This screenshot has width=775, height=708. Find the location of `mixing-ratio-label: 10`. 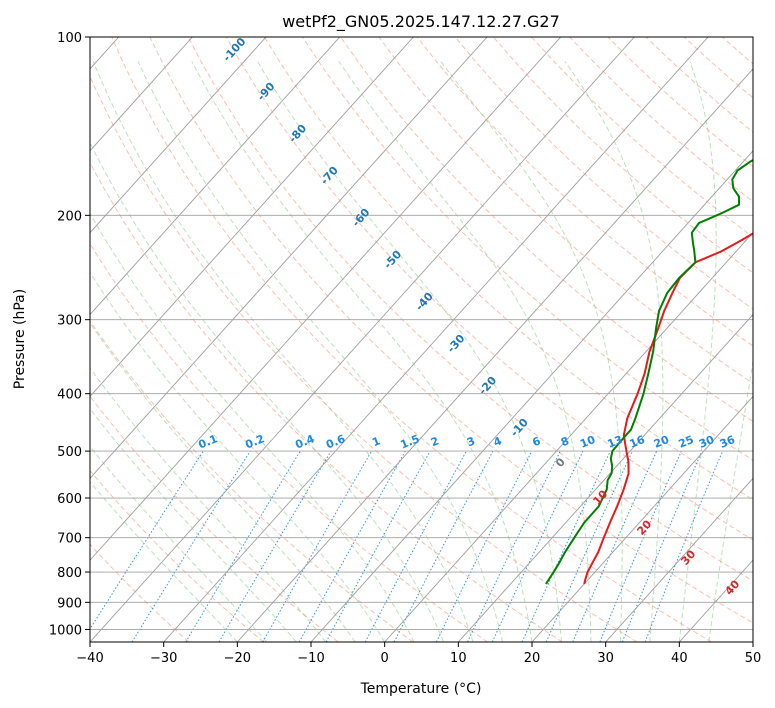

mixing-ratio-label: 10 is located at coordinates (587, 442).